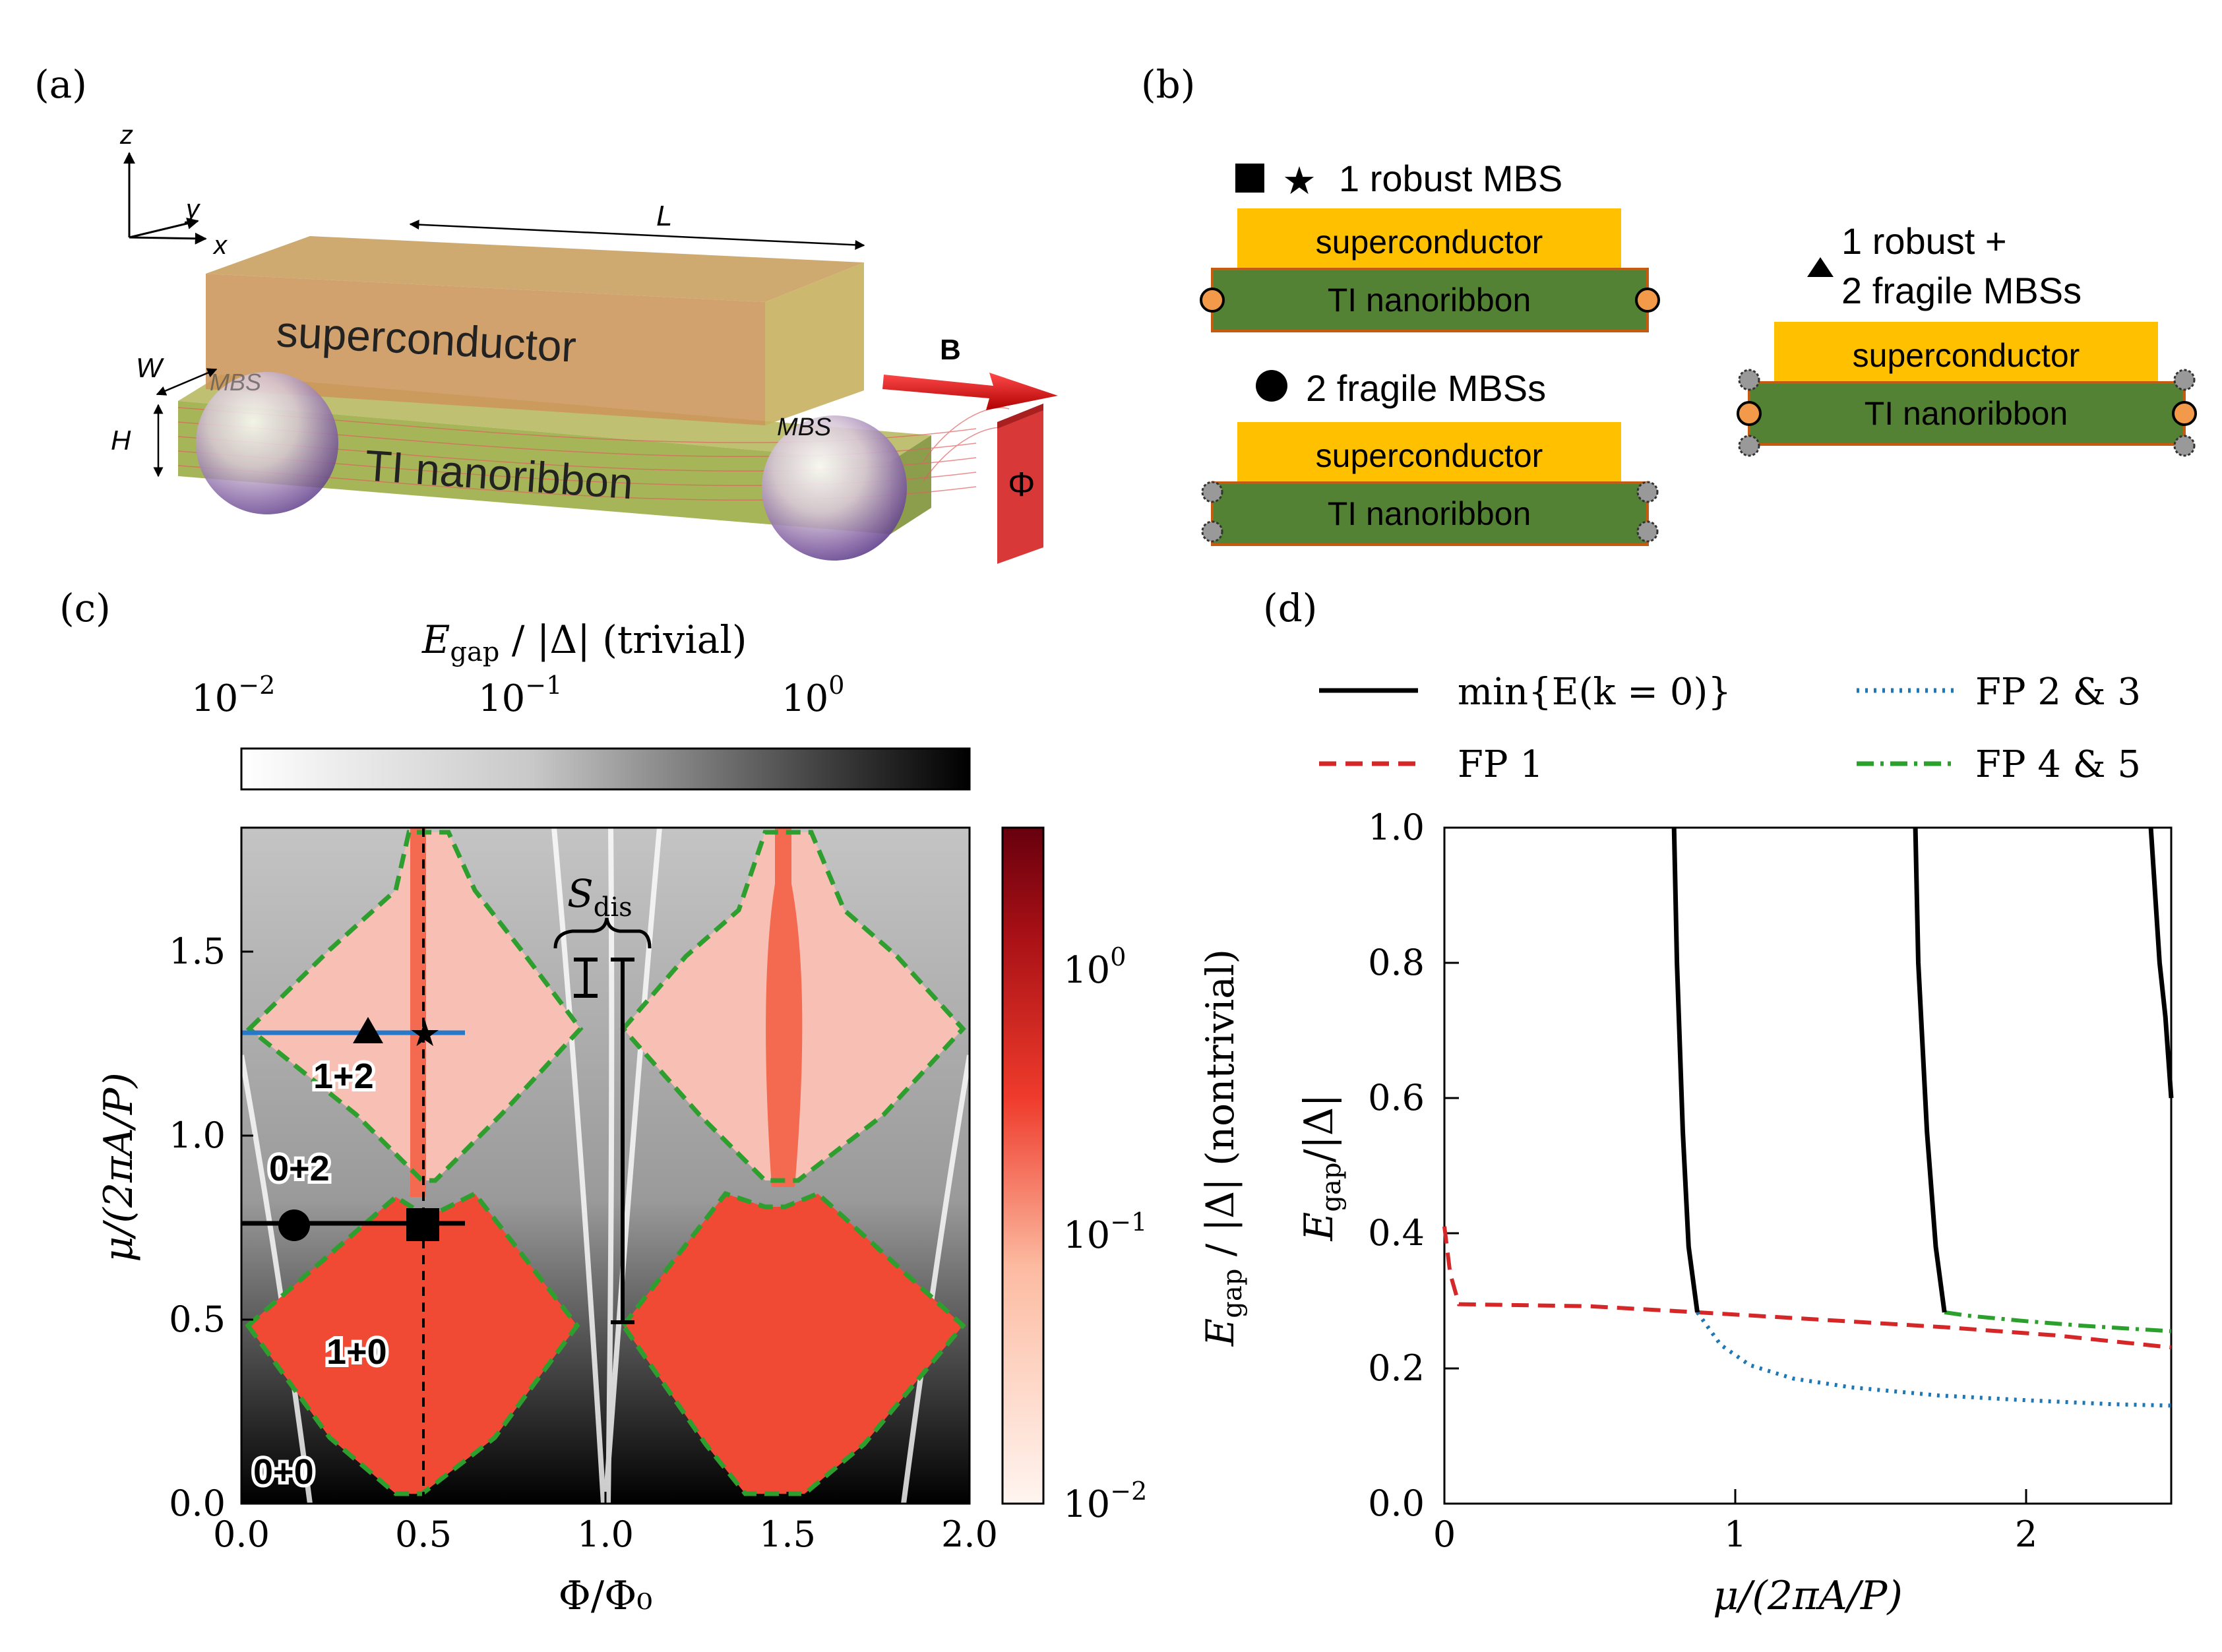 The width and height of the screenshot is (2222, 1652). What do you see at coordinates (1396, 1233) in the screenshot?
I see `y-tick-label: 0.4` at bounding box center [1396, 1233].